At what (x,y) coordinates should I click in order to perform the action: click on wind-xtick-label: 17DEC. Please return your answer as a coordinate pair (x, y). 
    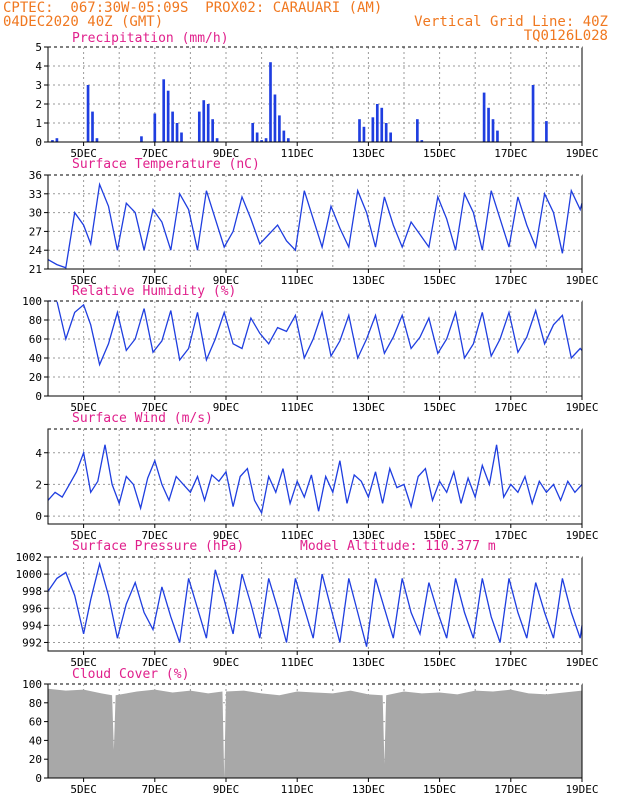
    Looking at the image, I should click on (510, 535).